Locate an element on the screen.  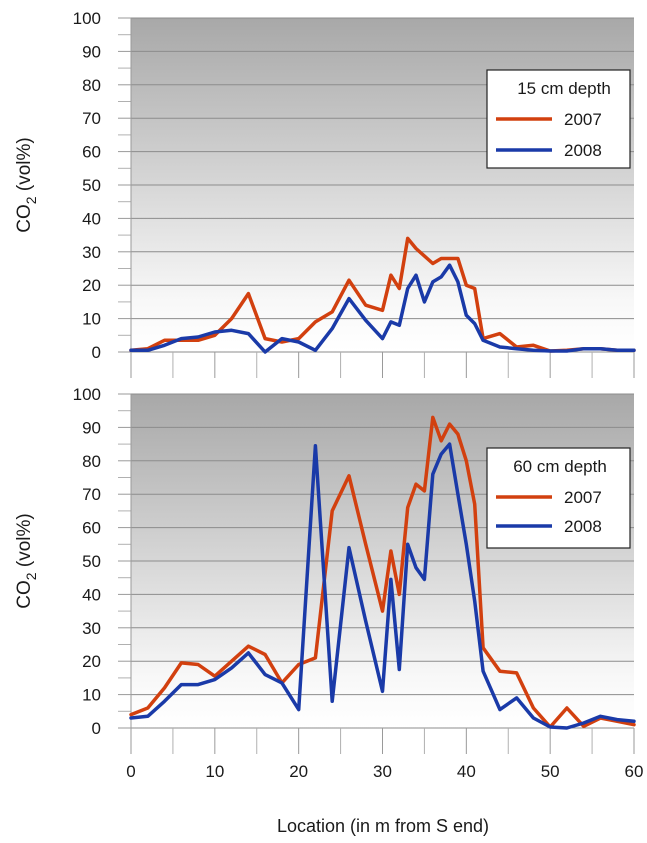
x-axis: 0 10 20 30 40 50 60 is located at coordinates (384, 754).